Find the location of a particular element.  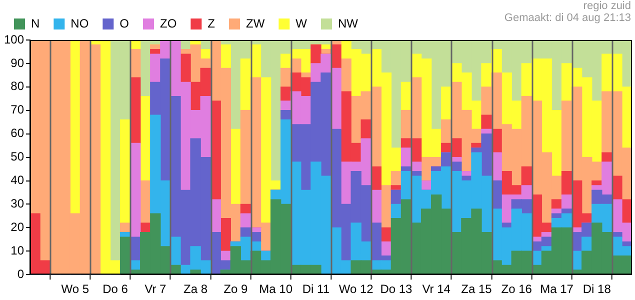

y-tick-label: 100 is located at coordinates (14, 39).